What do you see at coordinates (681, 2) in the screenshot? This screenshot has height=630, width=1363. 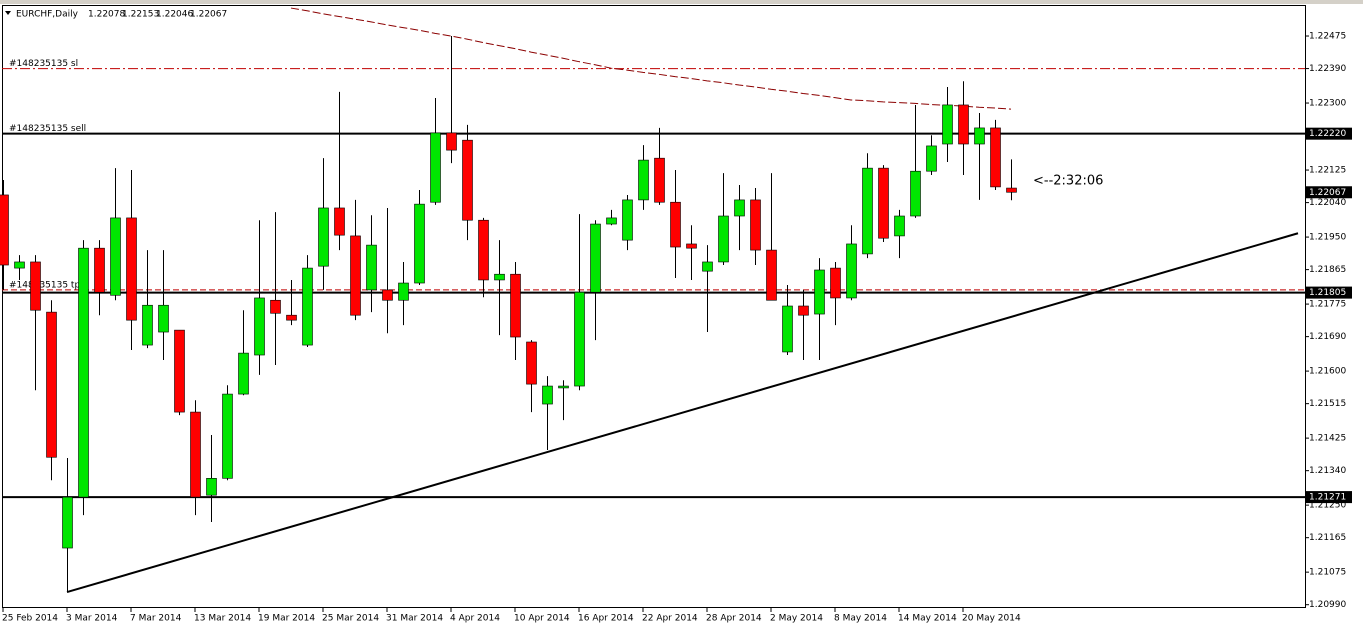 I see `top-strip` at bounding box center [681, 2].